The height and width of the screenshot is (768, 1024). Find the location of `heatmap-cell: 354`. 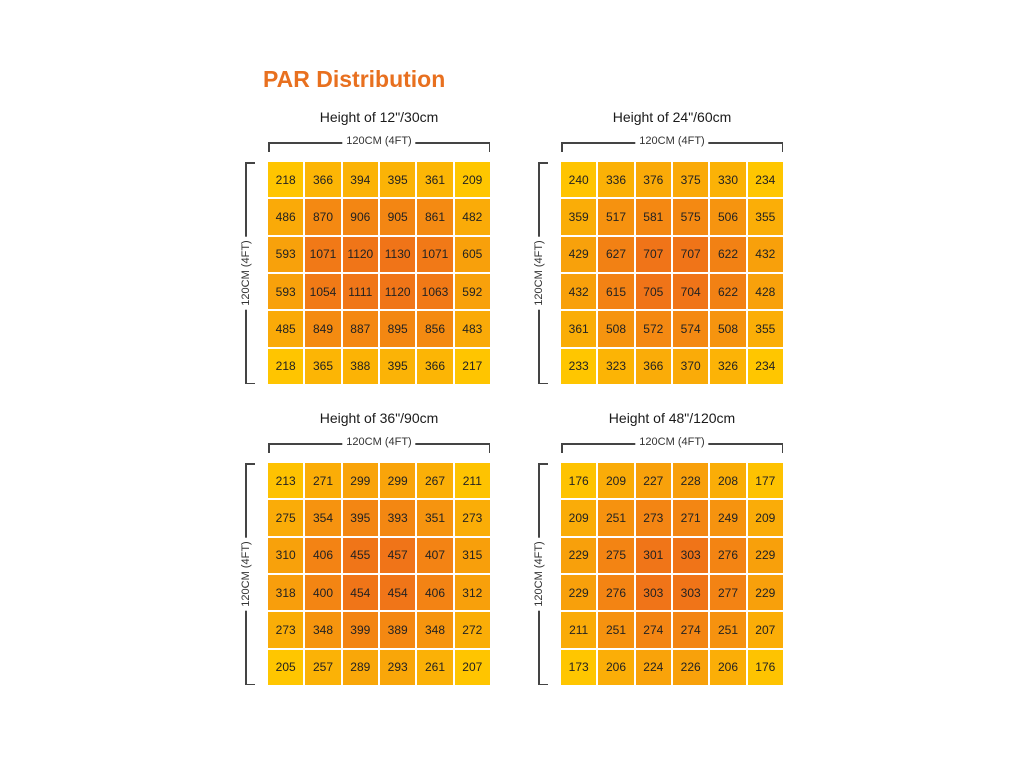

heatmap-cell: 354 is located at coordinates (323, 518).